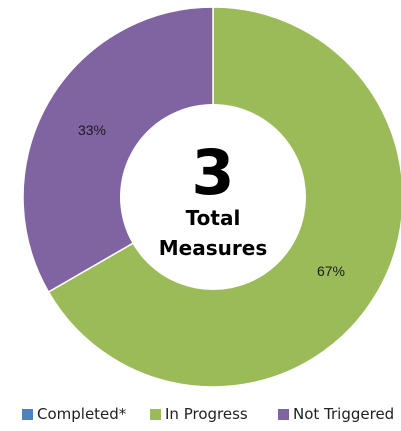 This screenshot has height=431, width=401. I want to click on total-label-line1: Total, so click(213, 218).